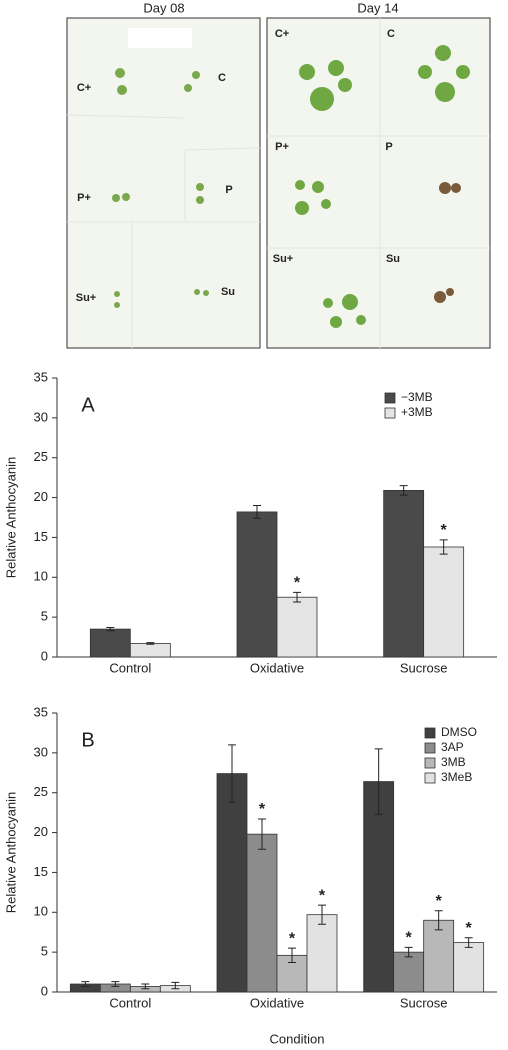  Describe the element at coordinates (453, 762) in the screenshot. I see `legend-label: 3MB` at that location.